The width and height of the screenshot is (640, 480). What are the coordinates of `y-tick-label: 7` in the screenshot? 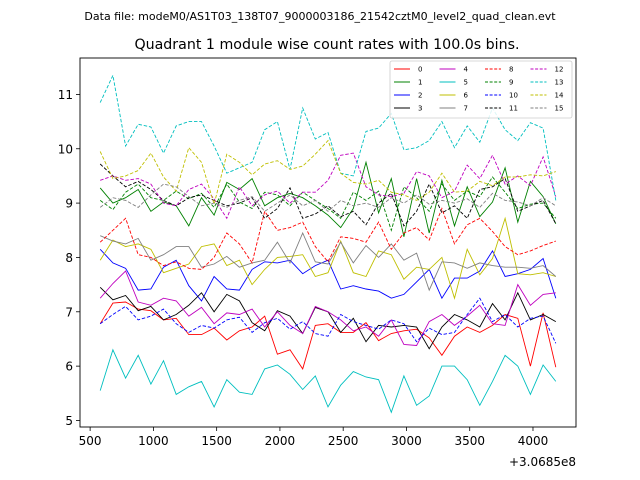 It's located at (69, 312).